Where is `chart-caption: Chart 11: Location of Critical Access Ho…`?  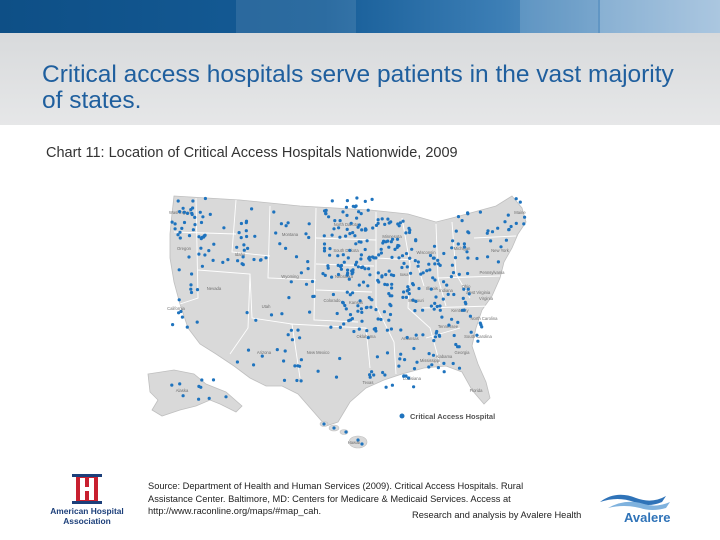 chart-caption: Chart 11: Location of Critical Access Ho… is located at coordinates (252, 153).